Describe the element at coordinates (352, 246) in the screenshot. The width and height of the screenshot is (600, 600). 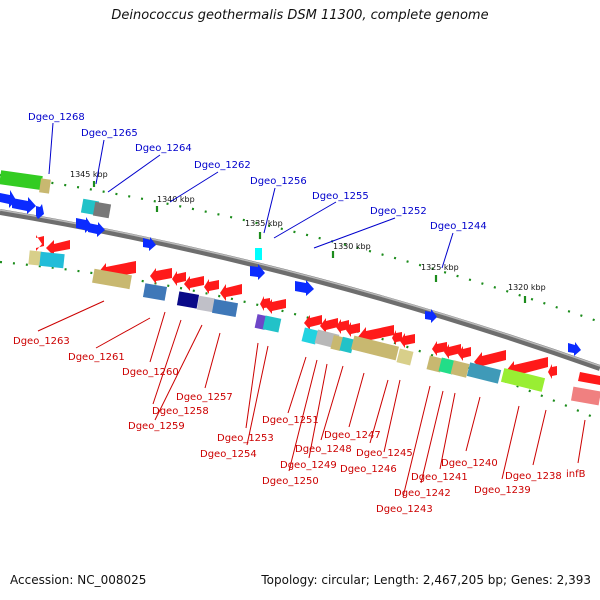
I see `scale-label-1330: 1330 kbp` at that location.